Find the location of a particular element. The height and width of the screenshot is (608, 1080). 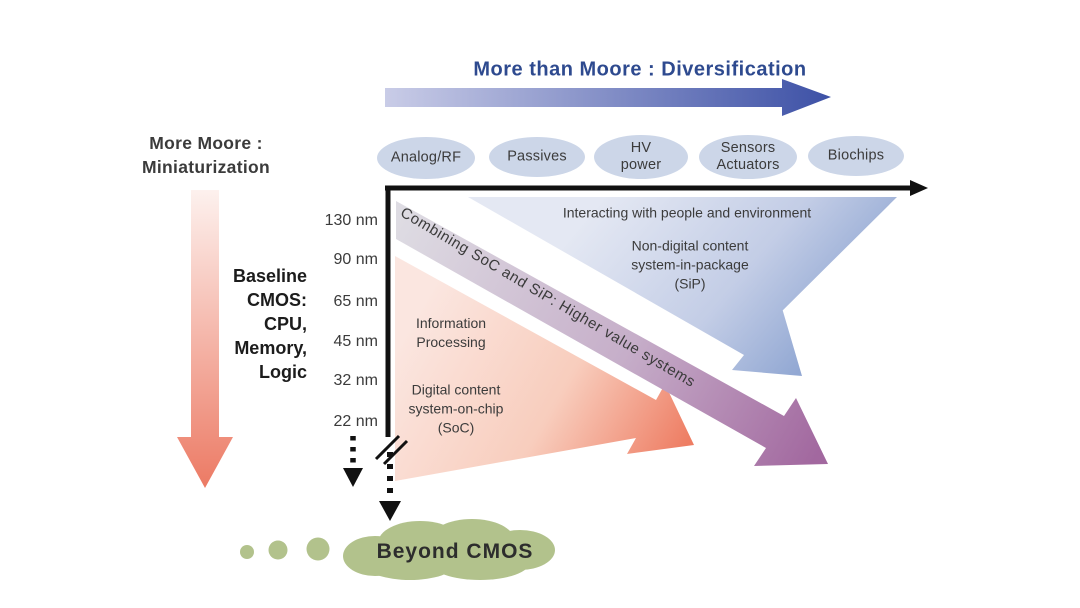

category-ellipses is located at coordinates (640, 157).